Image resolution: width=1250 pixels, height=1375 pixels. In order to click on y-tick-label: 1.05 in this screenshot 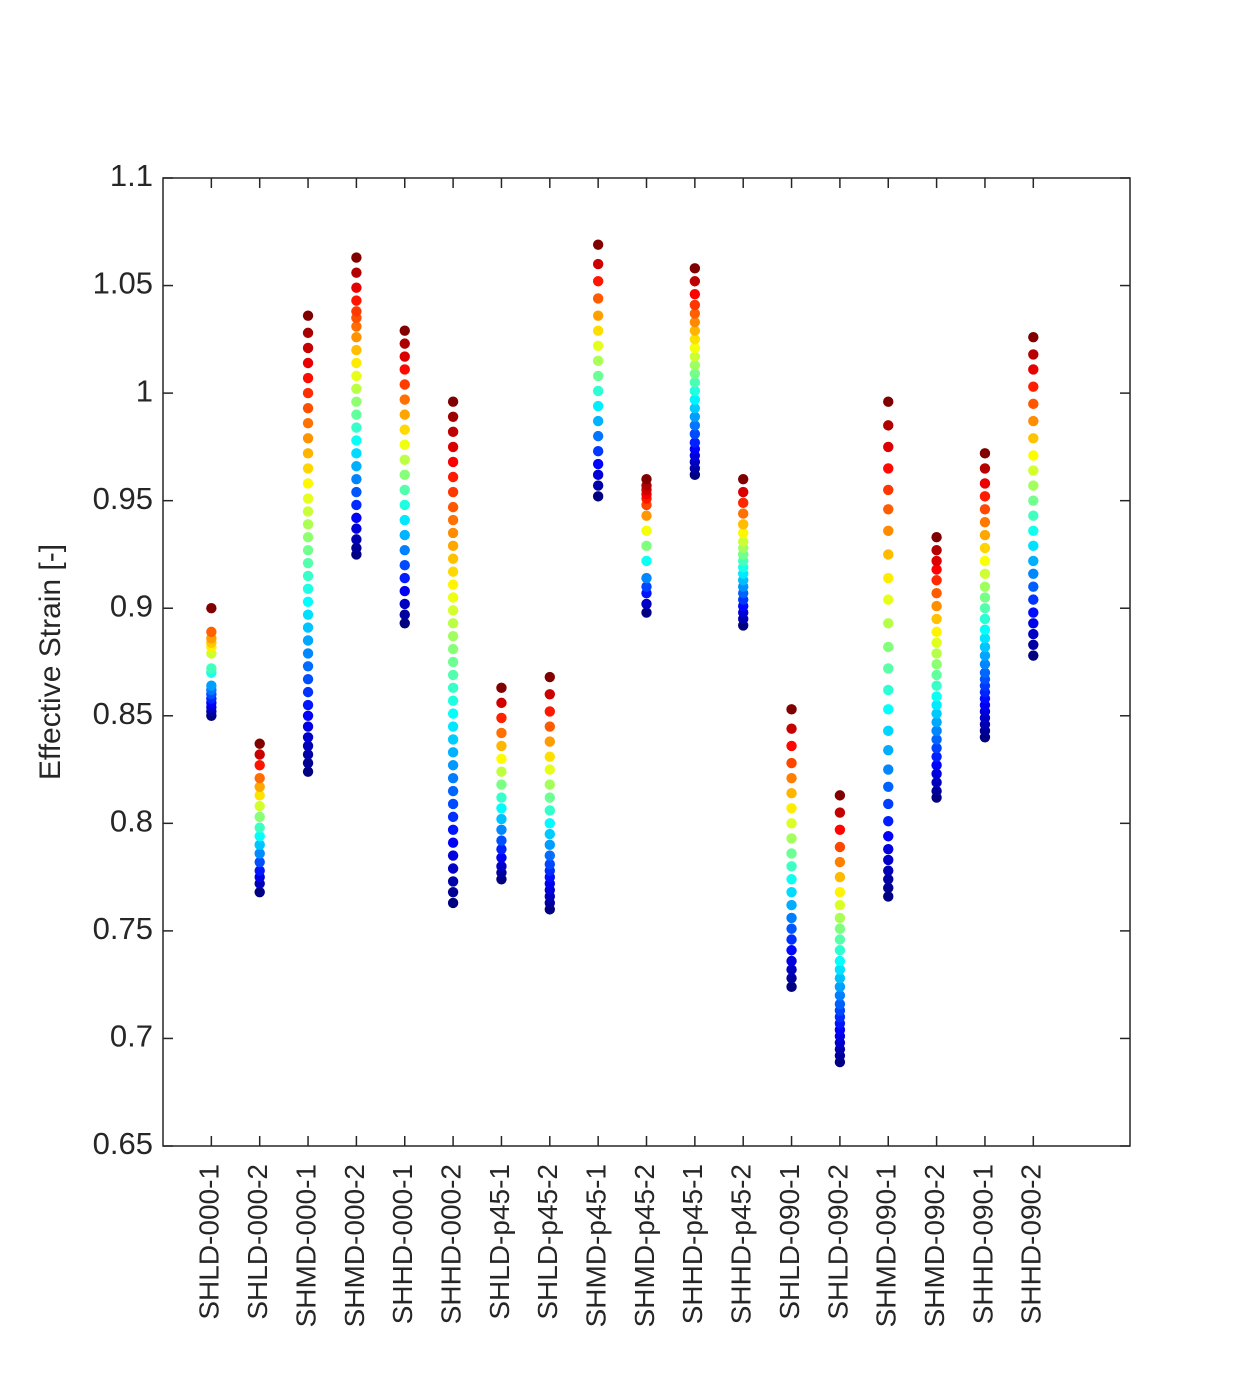, I will do `click(123, 283)`.